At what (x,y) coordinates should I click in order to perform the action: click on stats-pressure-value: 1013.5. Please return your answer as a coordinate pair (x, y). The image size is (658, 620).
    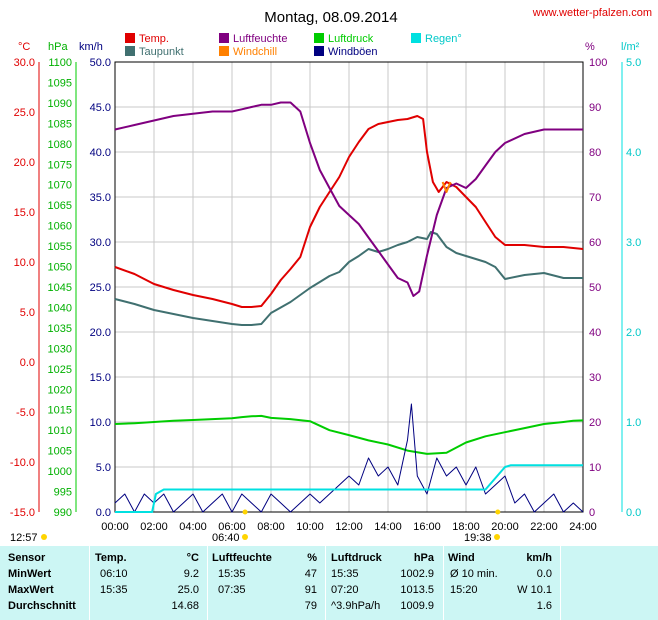
    Looking at the image, I should click on (417, 590).